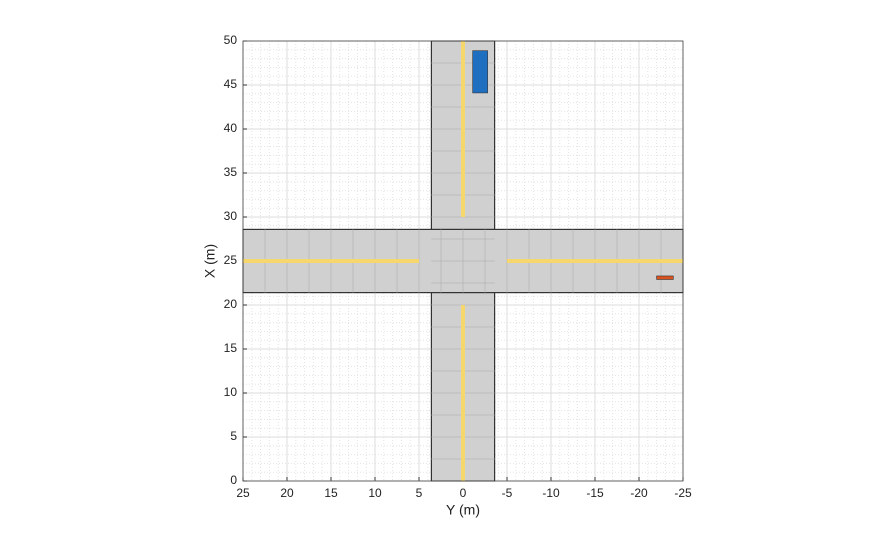 This screenshot has width=895, height=540. I want to click on x-tick-label: 20, so click(287, 493).